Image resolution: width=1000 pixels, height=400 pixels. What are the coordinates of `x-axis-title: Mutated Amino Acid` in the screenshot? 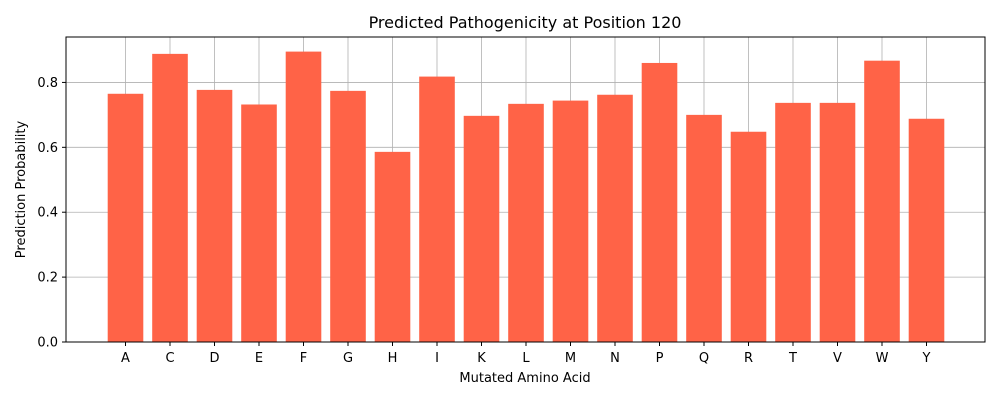 It's located at (524, 378).